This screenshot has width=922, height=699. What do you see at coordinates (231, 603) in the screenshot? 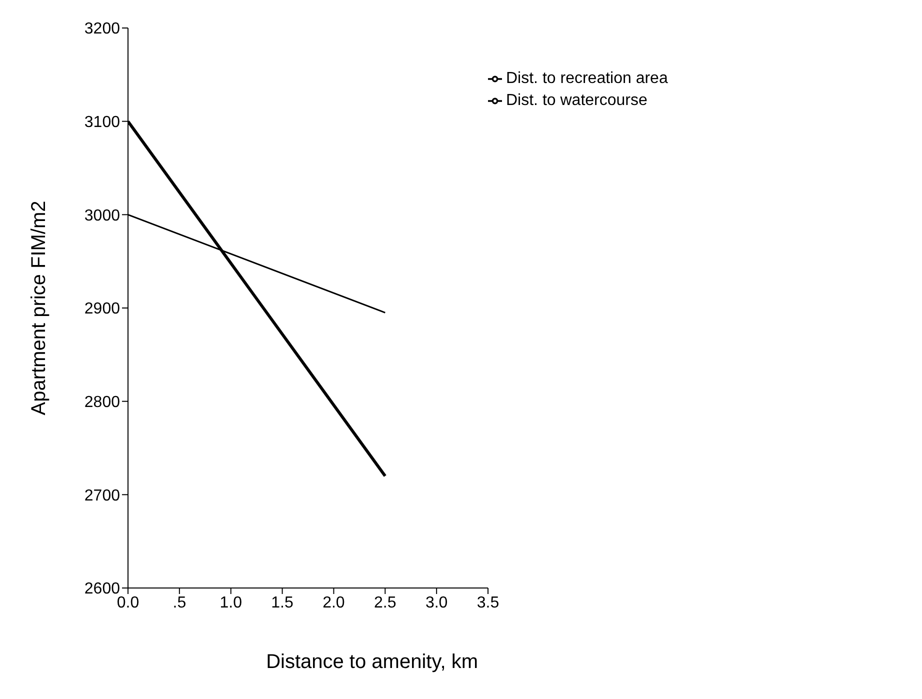
I see `x-tick-label: 1.0` at bounding box center [231, 603].